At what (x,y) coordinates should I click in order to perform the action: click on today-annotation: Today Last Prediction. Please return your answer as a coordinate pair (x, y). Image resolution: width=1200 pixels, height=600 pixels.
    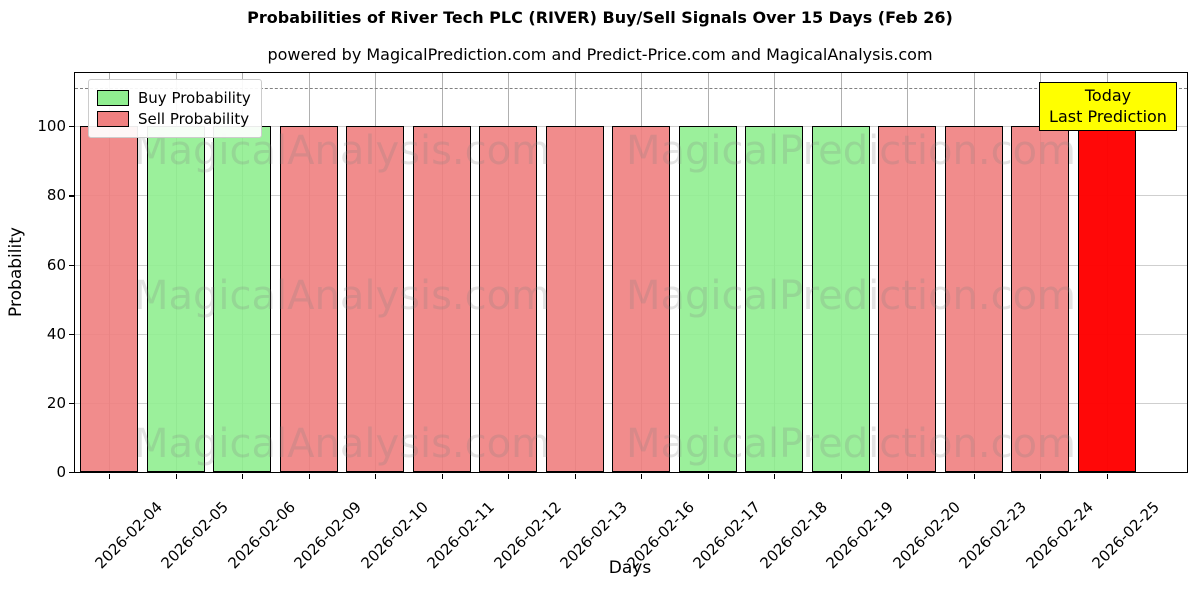
    Looking at the image, I should click on (1108, 106).